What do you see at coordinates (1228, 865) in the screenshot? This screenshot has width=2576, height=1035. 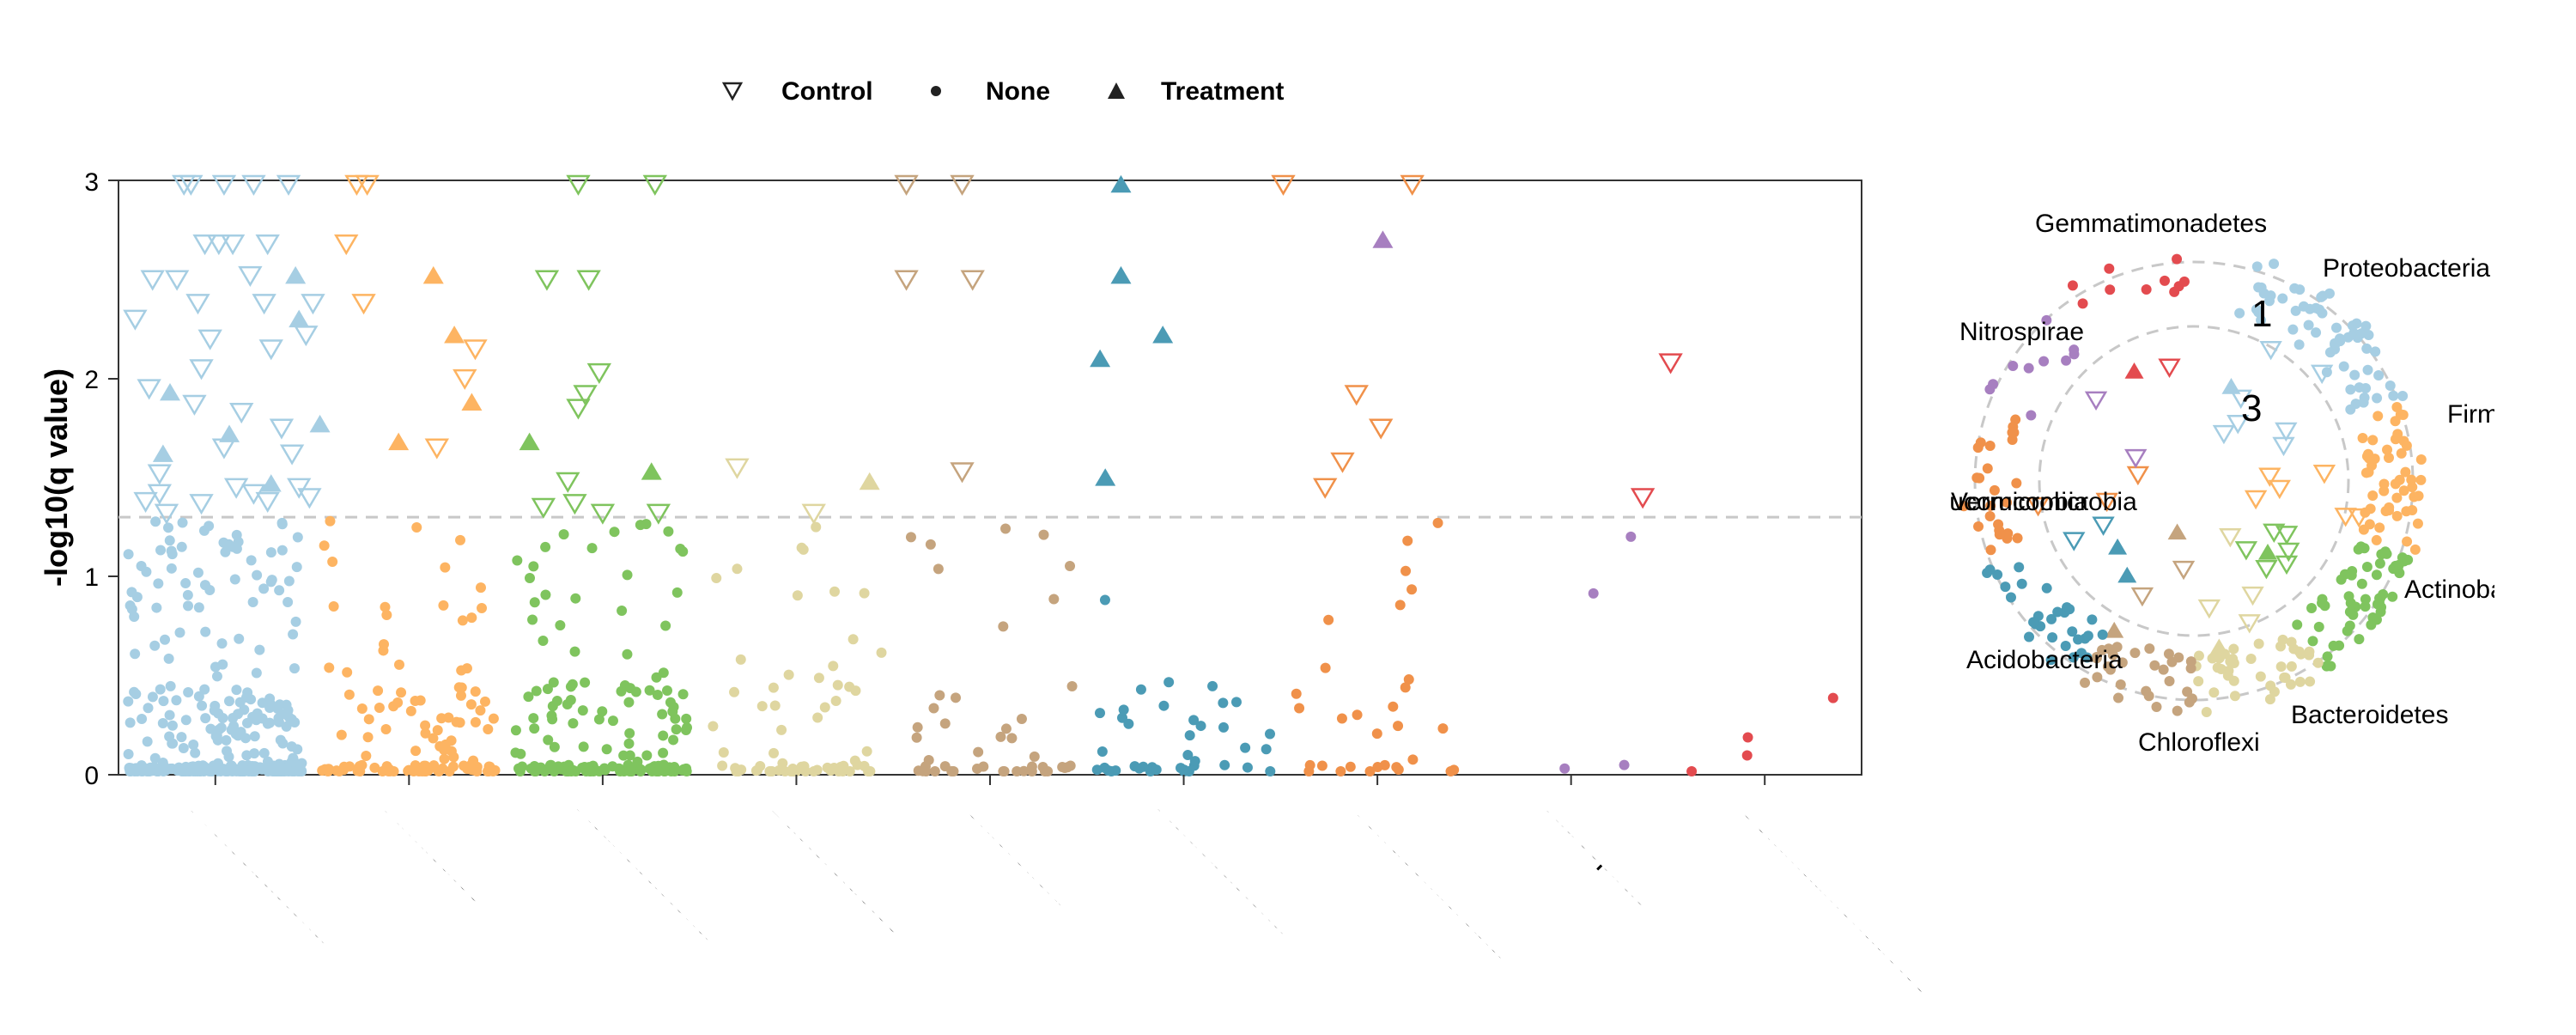 I see `x-tick-label: Acidobacteria` at bounding box center [1228, 865].